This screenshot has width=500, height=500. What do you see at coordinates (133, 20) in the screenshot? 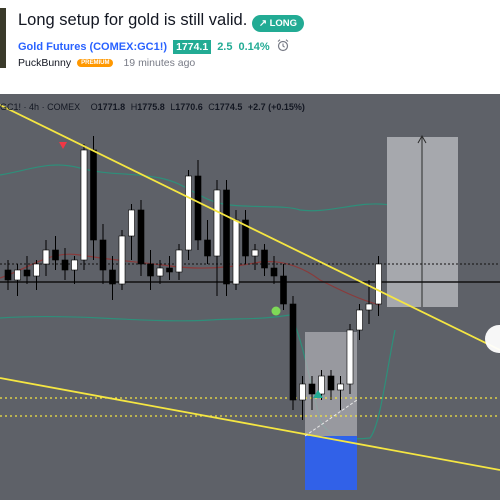
I see `idea-title: Long setup for gold is still valid.` at bounding box center [133, 20].